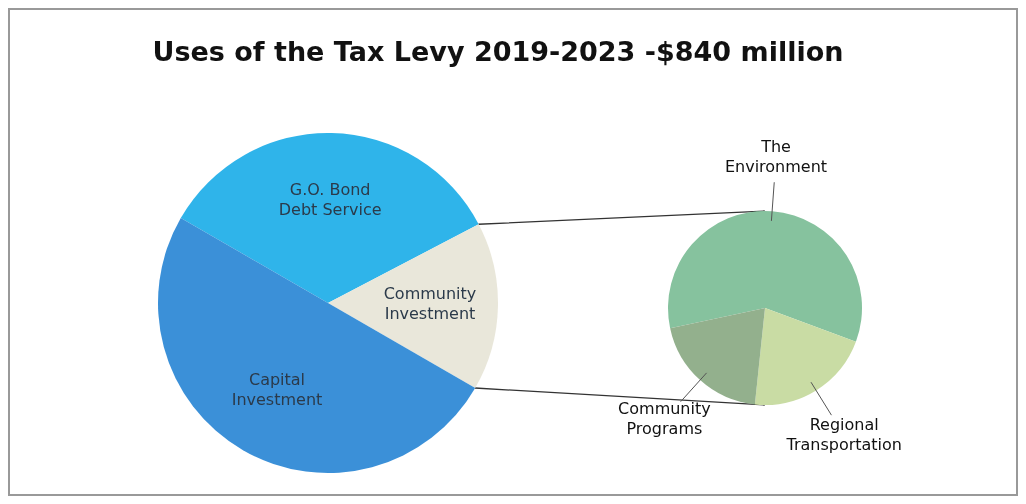  Describe the element at coordinates (843, 434) in the screenshot. I see `slice-label: Regional Transportation` at that location.